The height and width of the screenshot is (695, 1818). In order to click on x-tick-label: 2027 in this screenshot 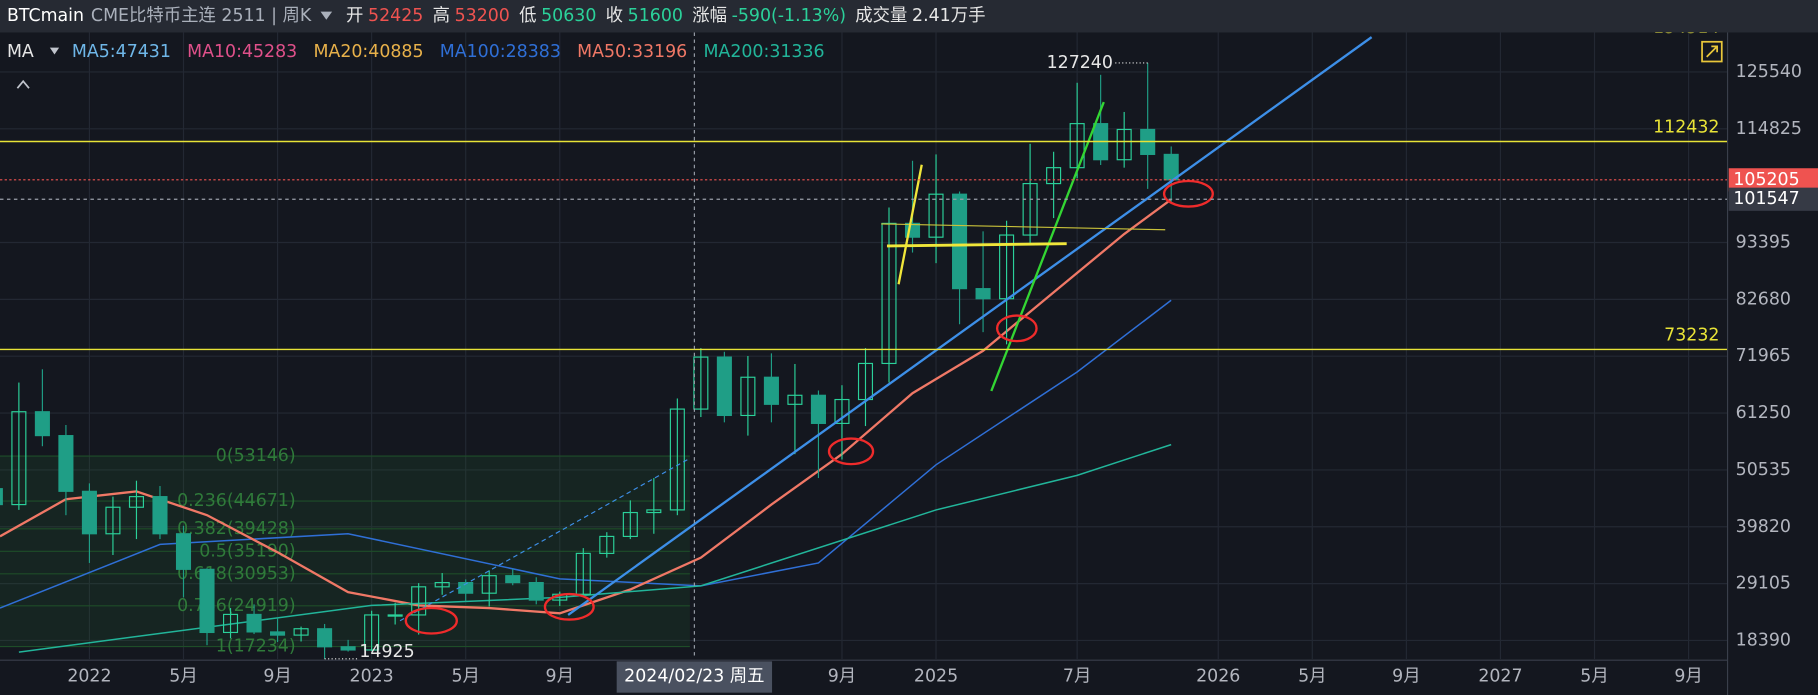, I will do `click(1500, 676)`.